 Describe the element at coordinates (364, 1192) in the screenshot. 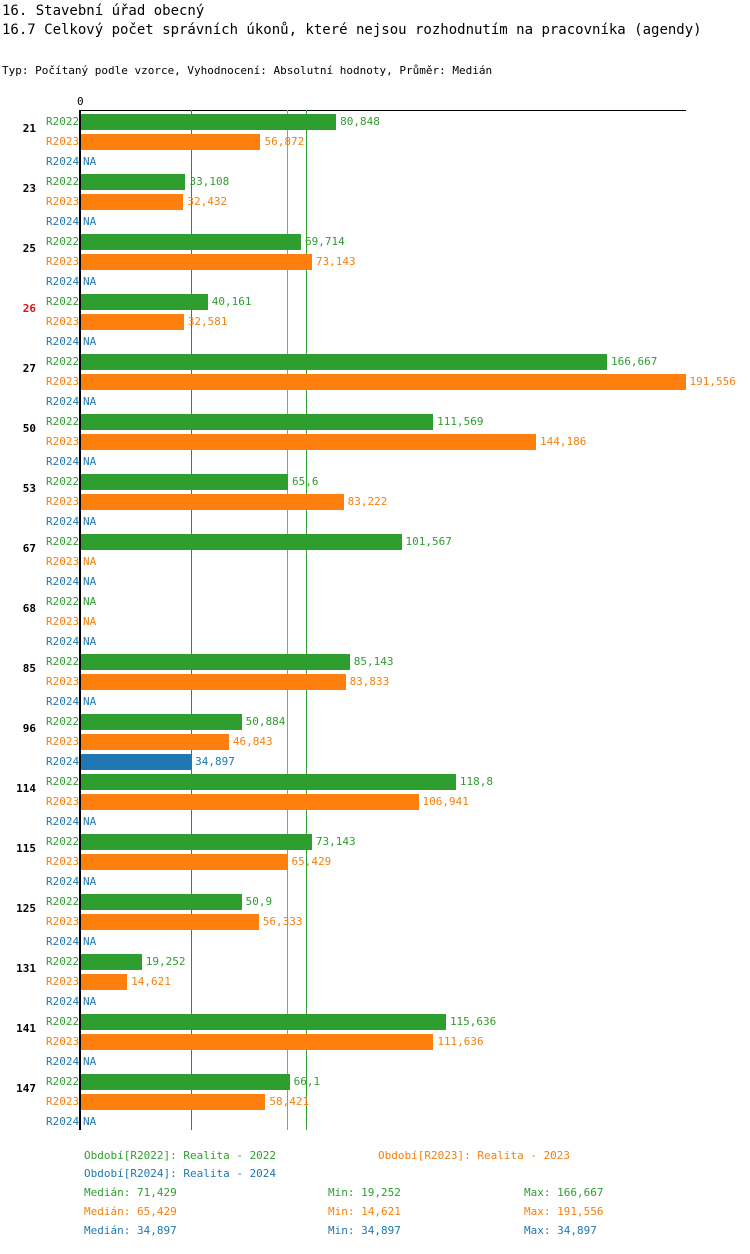

I see `stat-min-2022: Min: 19,252` at that location.